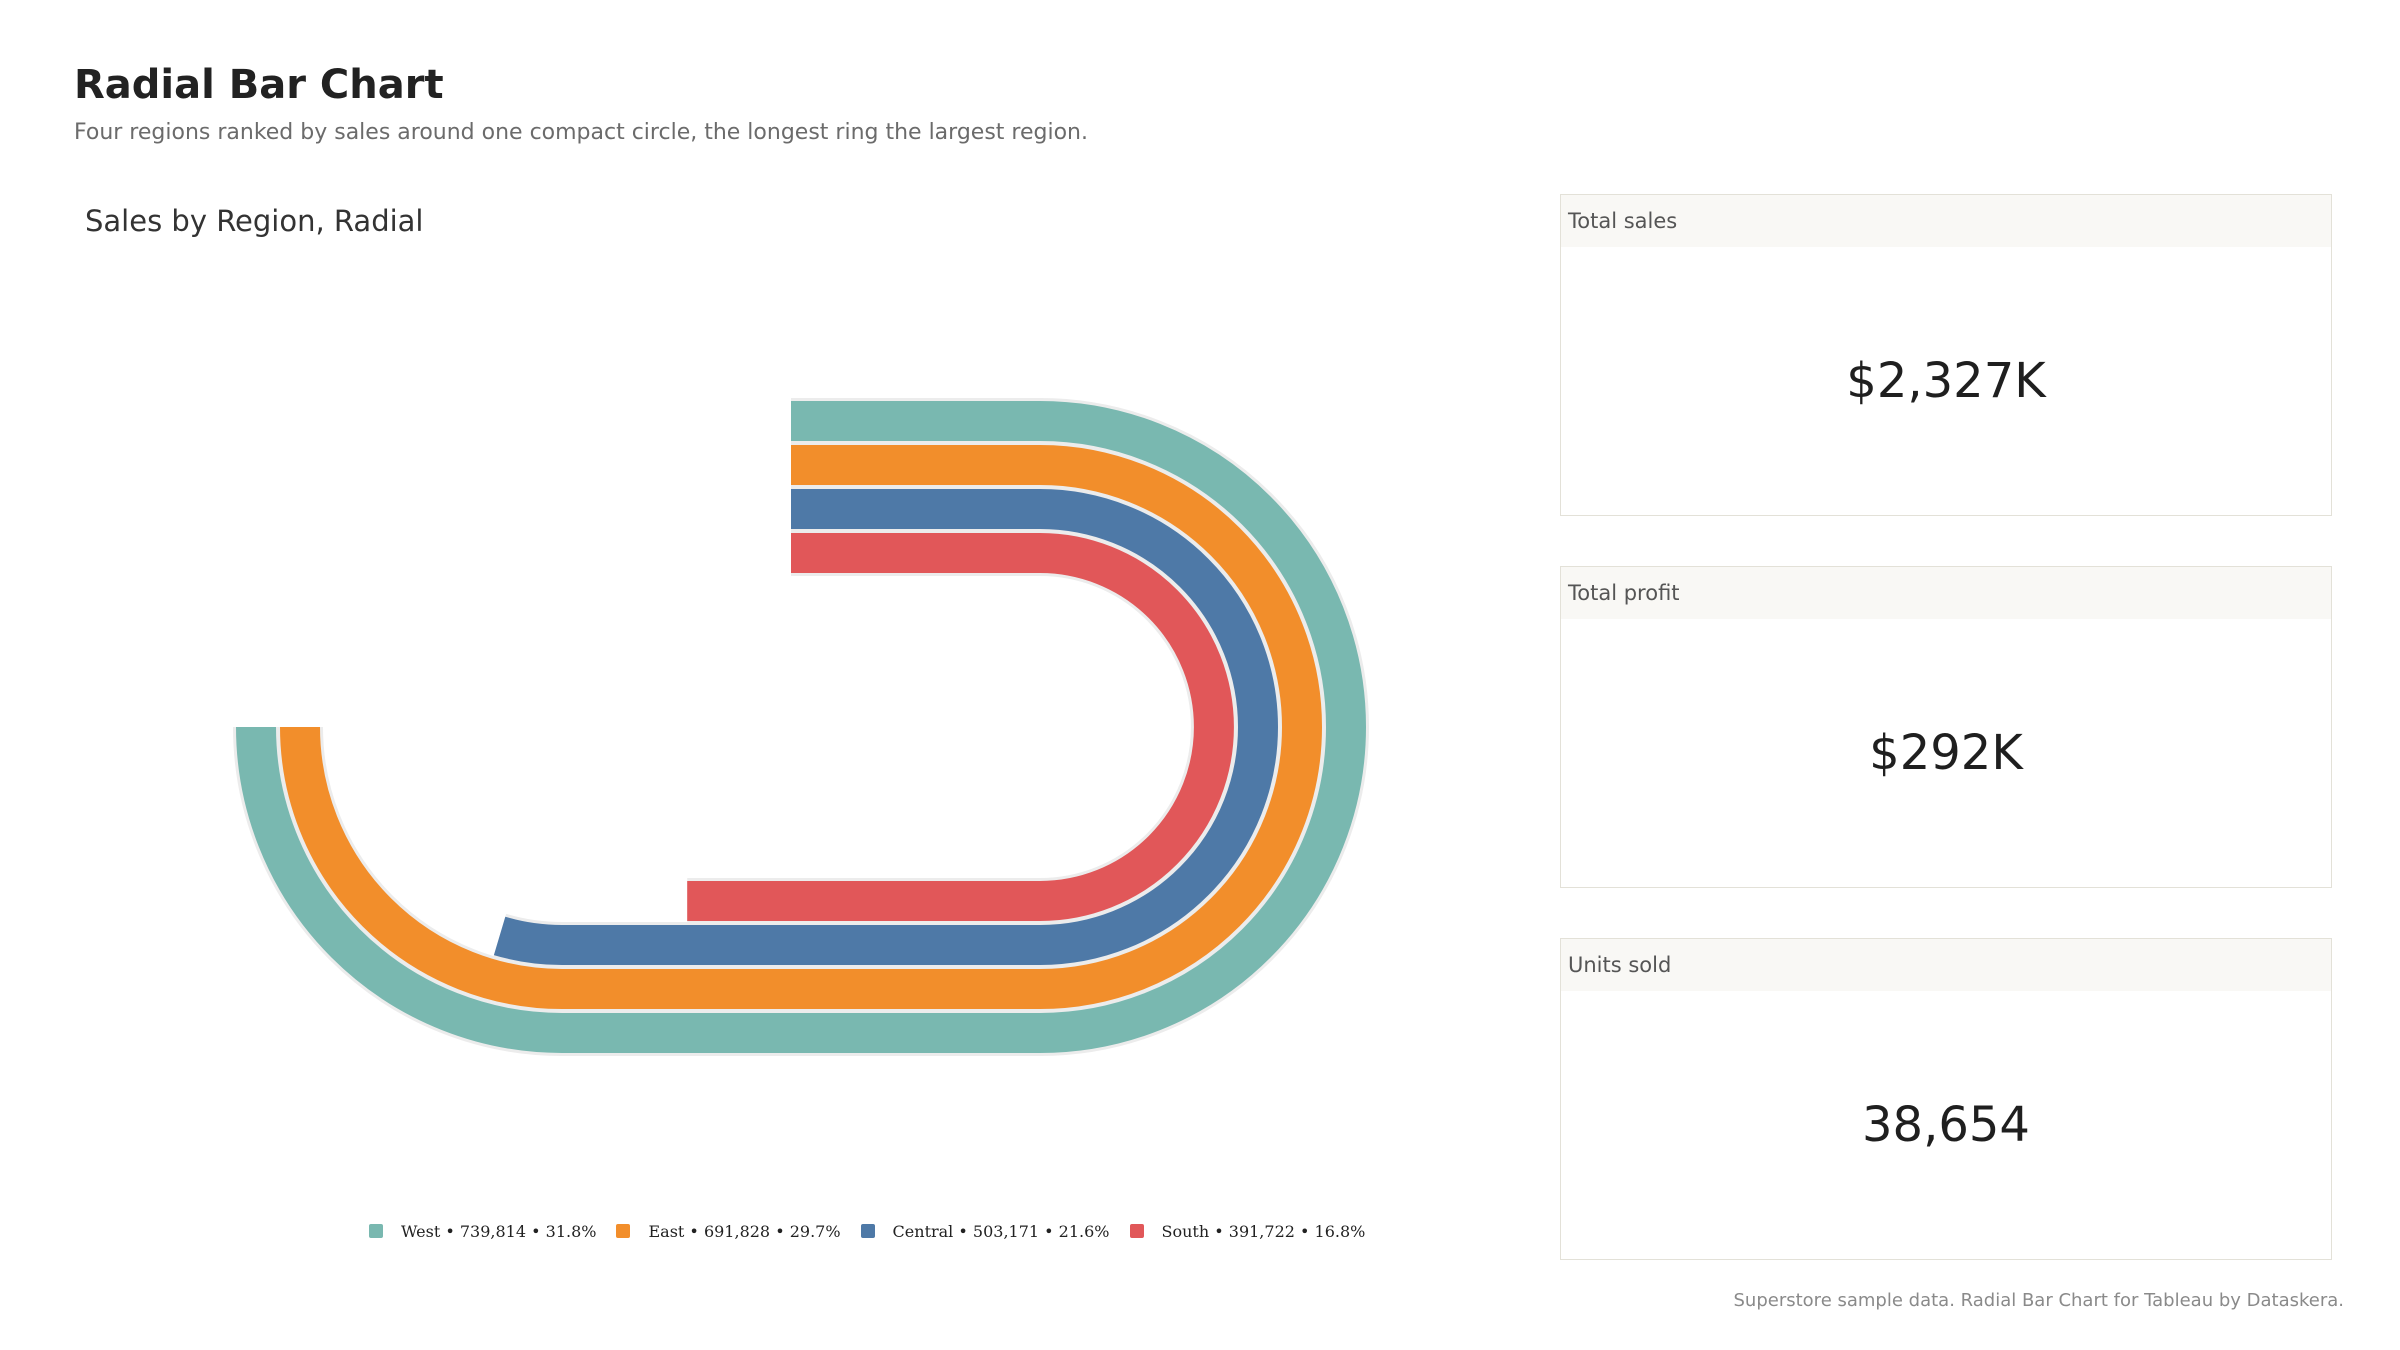 This screenshot has width=2400, height=1350. Describe the element at coordinates (1946, 753) in the screenshot. I see `kpi-value: $292K` at that location.